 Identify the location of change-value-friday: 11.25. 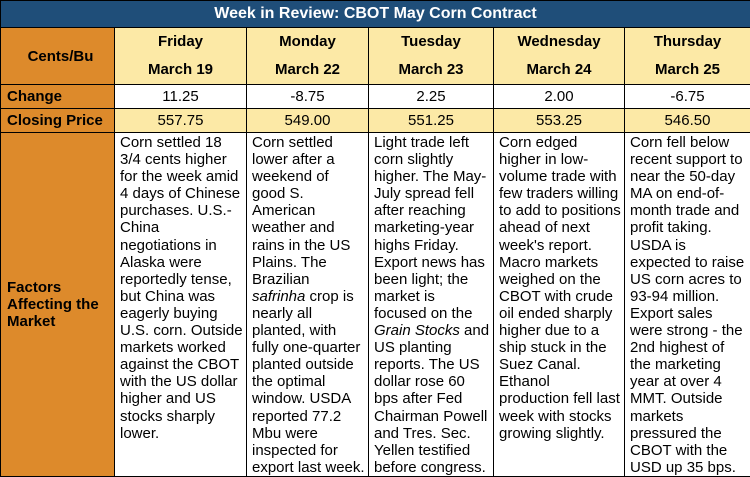
(181, 97).